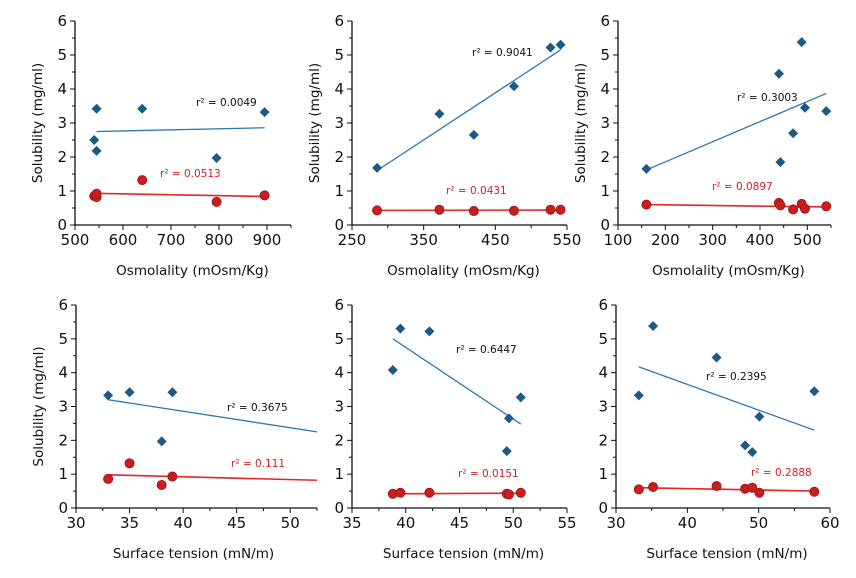 The image size is (856, 578). Describe the element at coordinates (486, 350) in the screenshot. I see `r2-label-series-a: r² = 0.6447` at that location.